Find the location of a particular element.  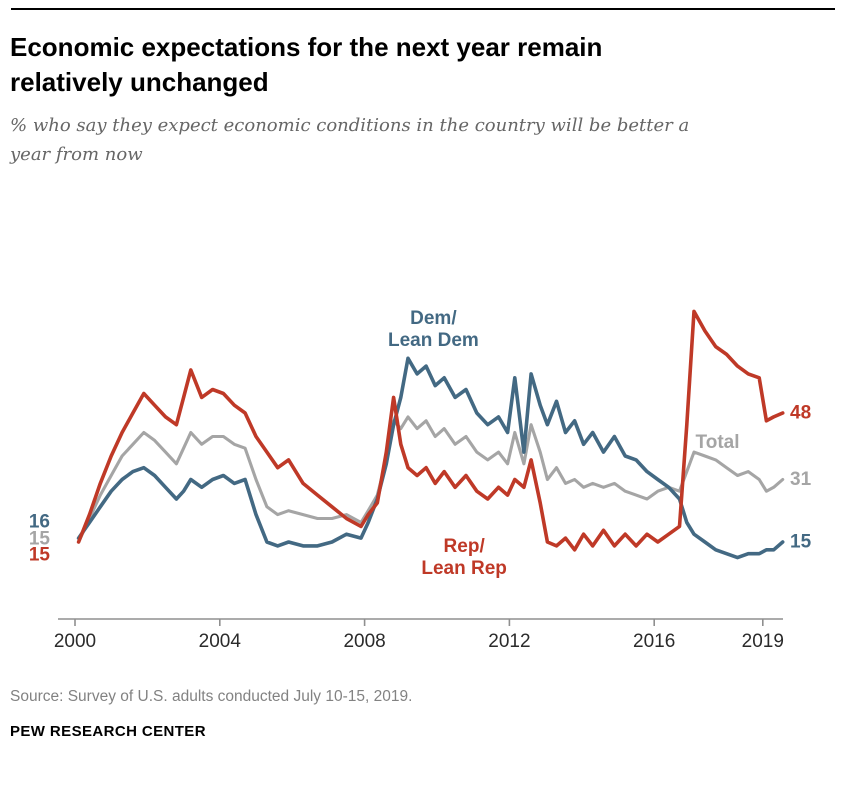

x-tick-label: 2019 is located at coordinates (763, 641).